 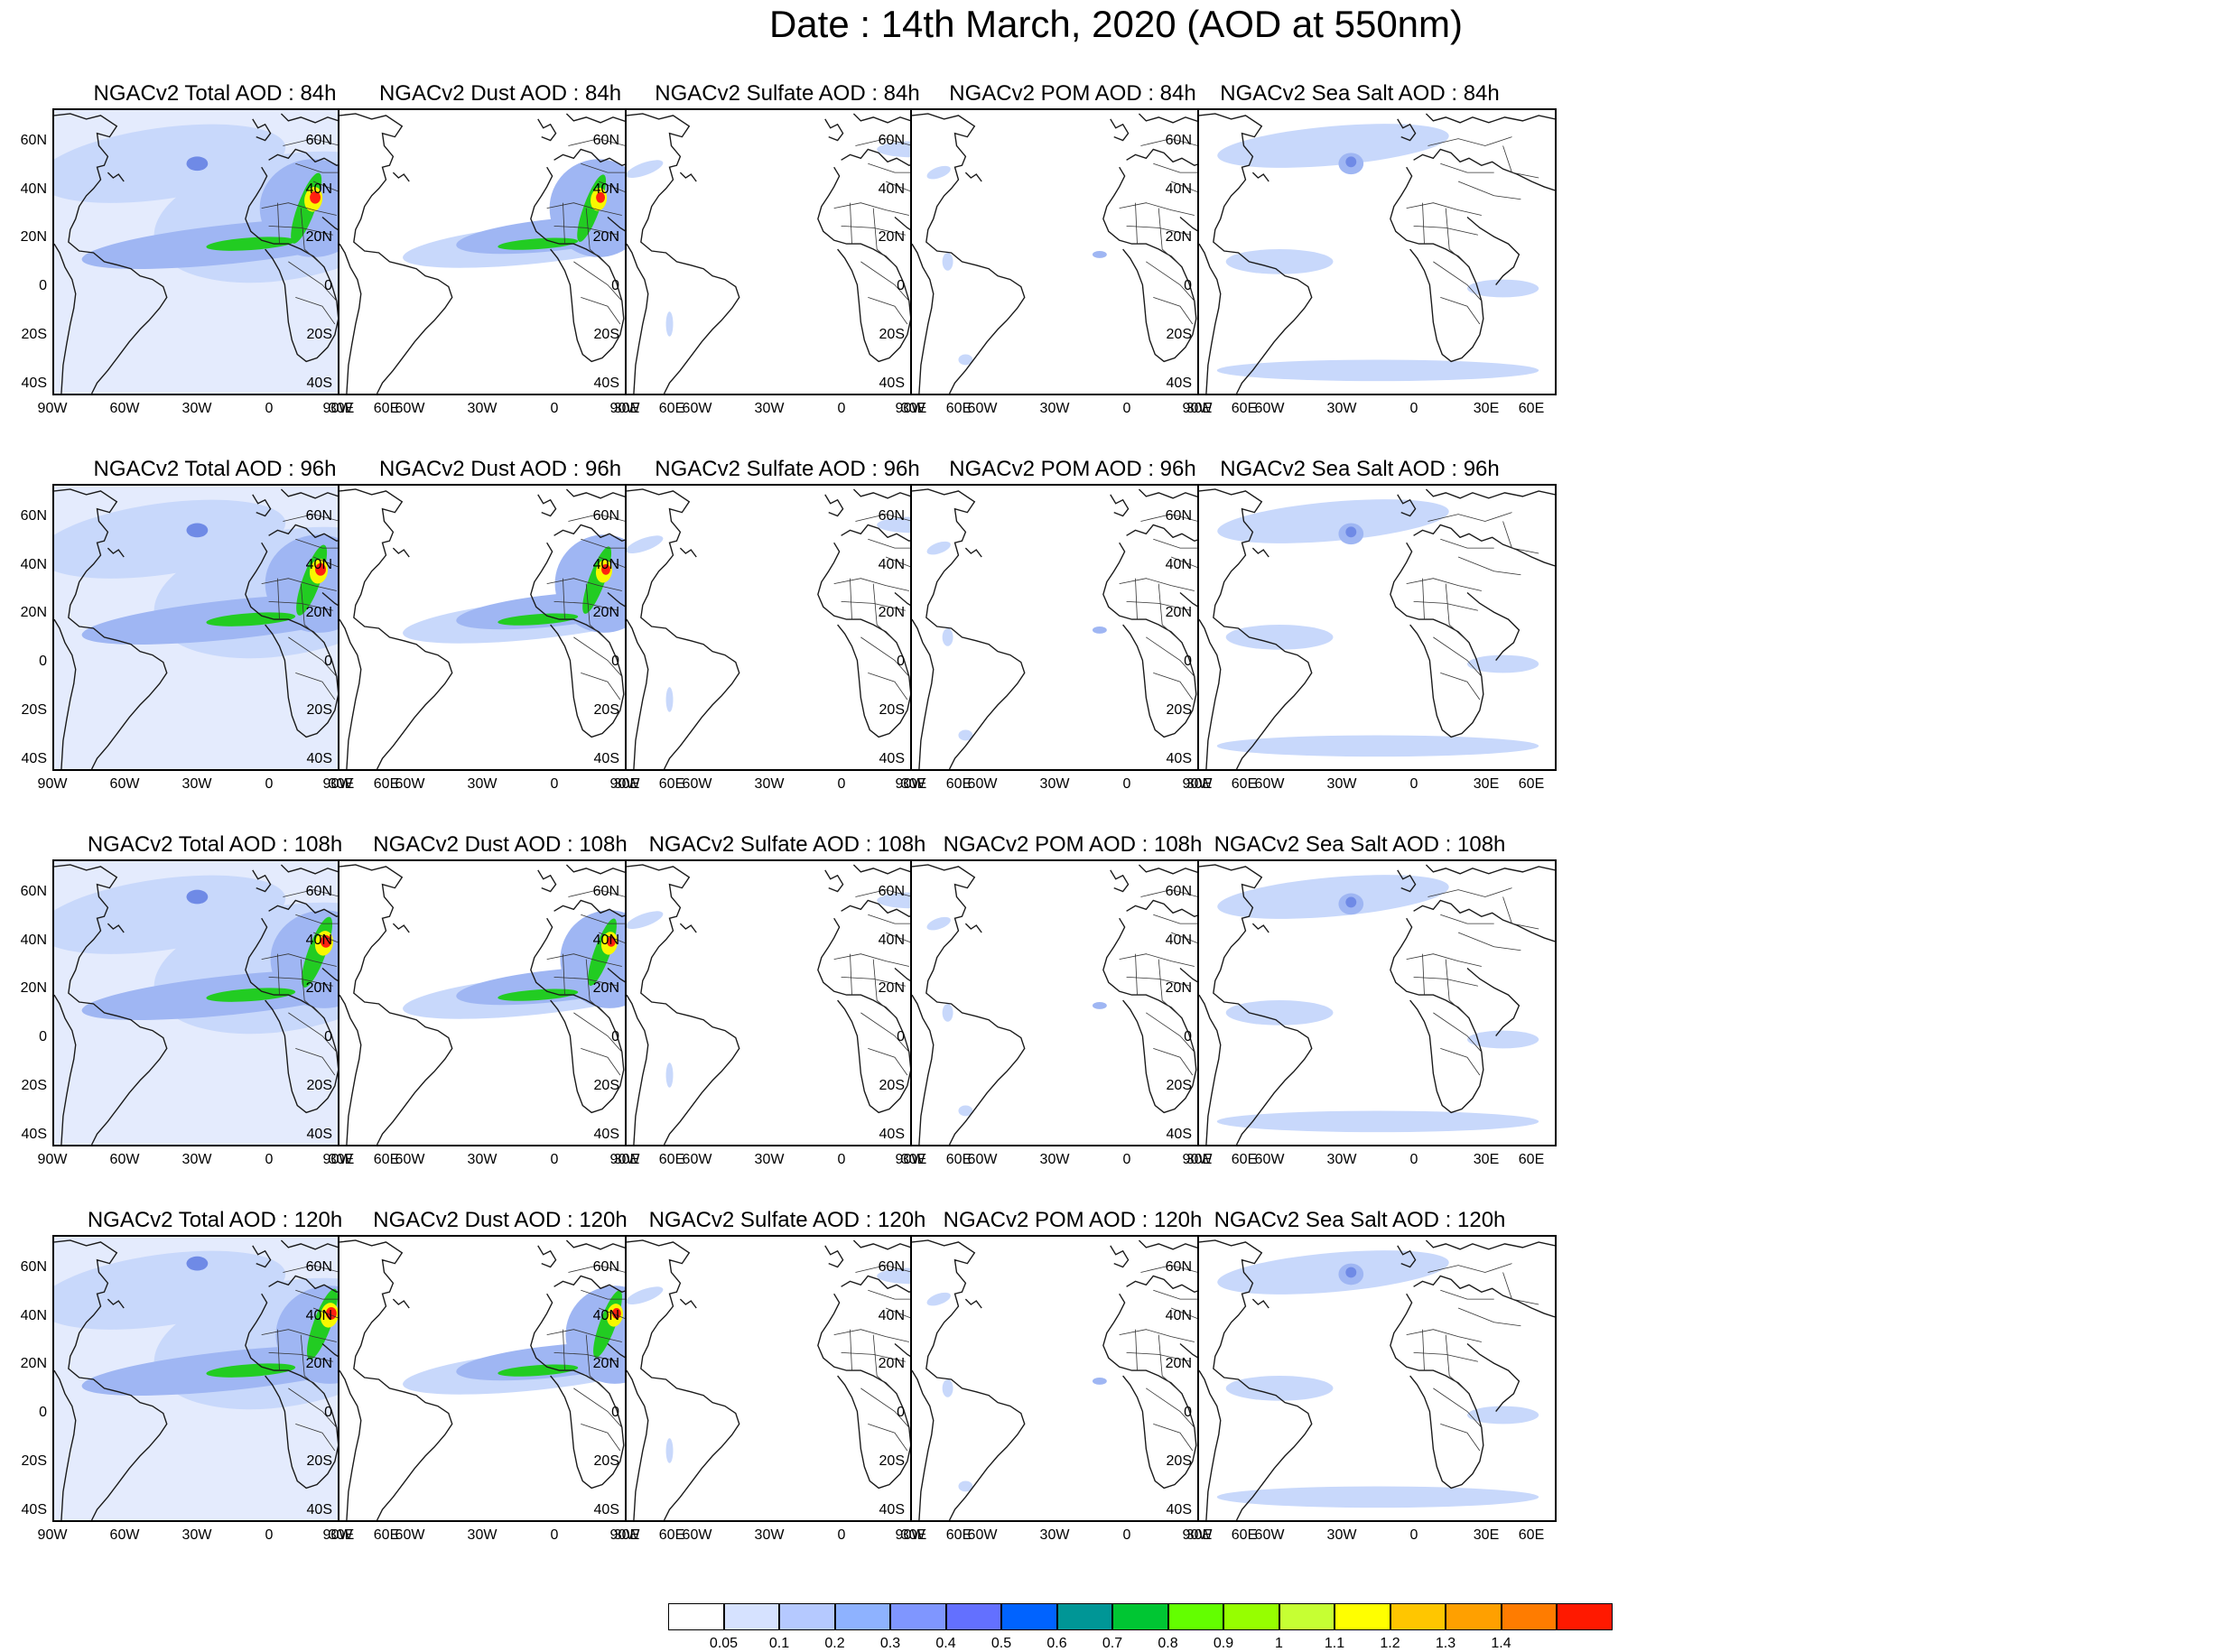 What do you see at coordinates (215, 469) in the screenshot?
I see `panel-title: NGACv2 Total AOD : 96h` at bounding box center [215, 469].